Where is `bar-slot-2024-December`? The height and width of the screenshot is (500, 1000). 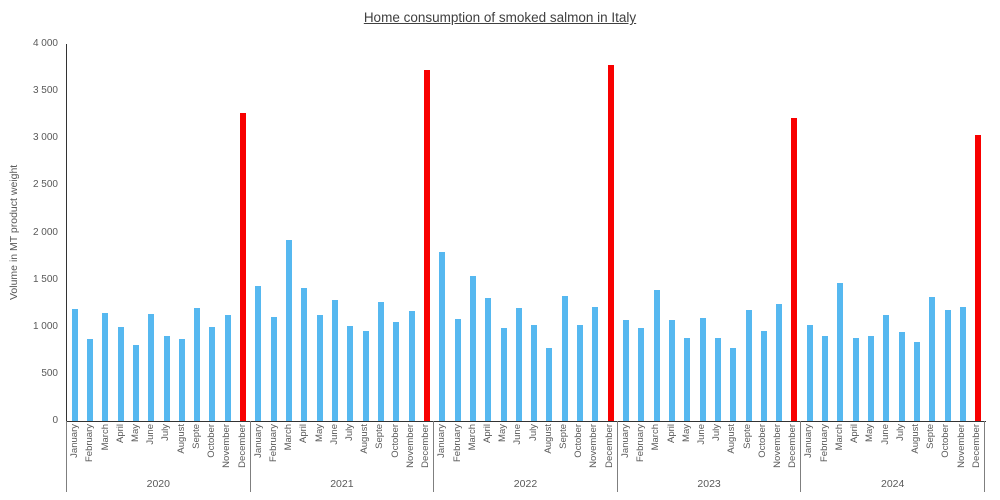 bar-slot-2024-December is located at coordinates (978, 232).